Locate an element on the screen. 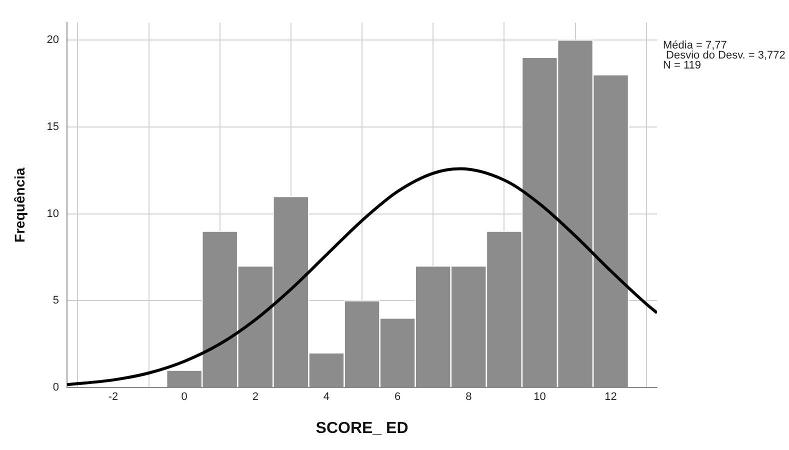 The height and width of the screenshot is (450, 789). y-tick-label: 15 is located at coordinates (53, 126).